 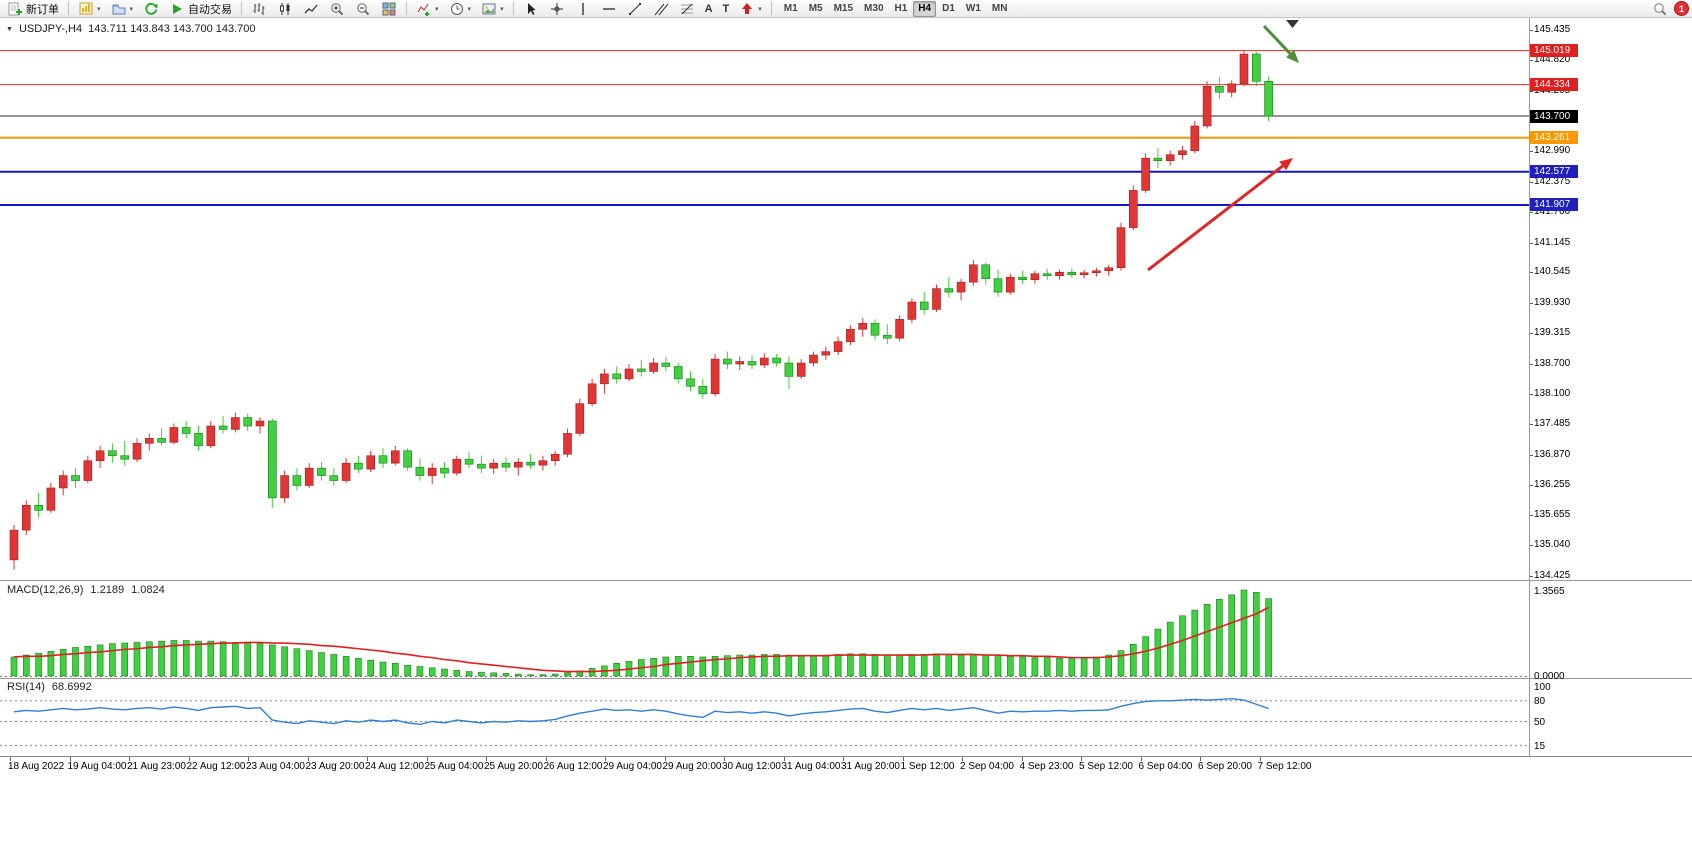 I want to click on rsi-scale-label: 80, so click(x=1540, y=701).